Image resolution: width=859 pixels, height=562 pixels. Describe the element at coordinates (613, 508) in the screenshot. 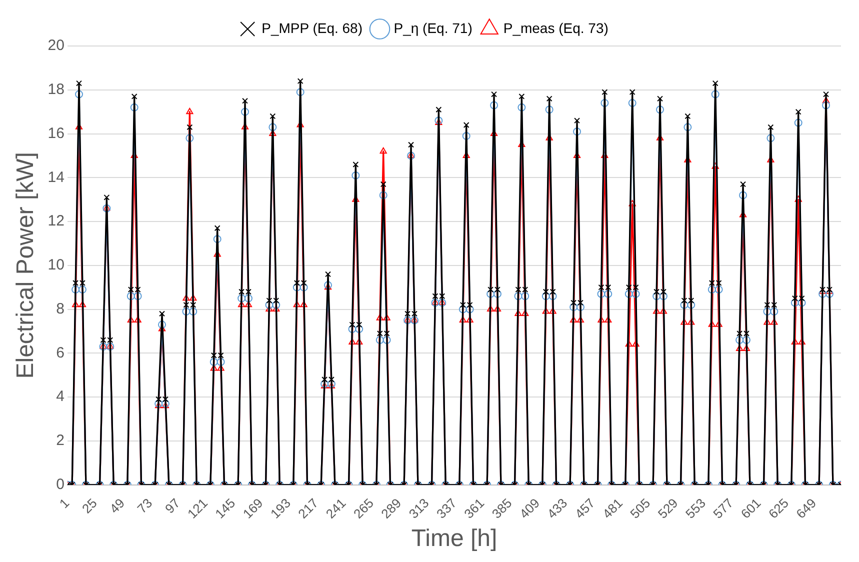

I see `x-tick-label: 481` at that location.